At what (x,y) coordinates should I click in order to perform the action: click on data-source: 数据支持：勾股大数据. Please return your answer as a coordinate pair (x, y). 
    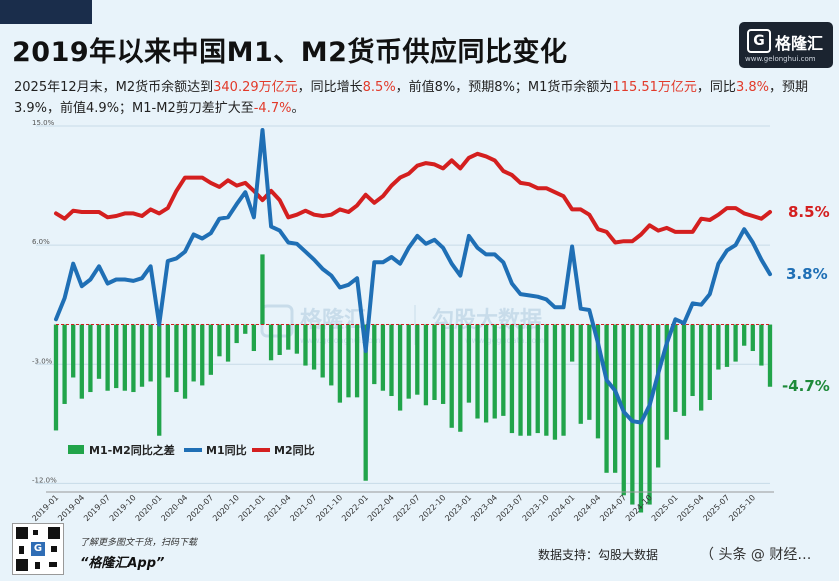
    Looking at the image, I should click on (598, 555).